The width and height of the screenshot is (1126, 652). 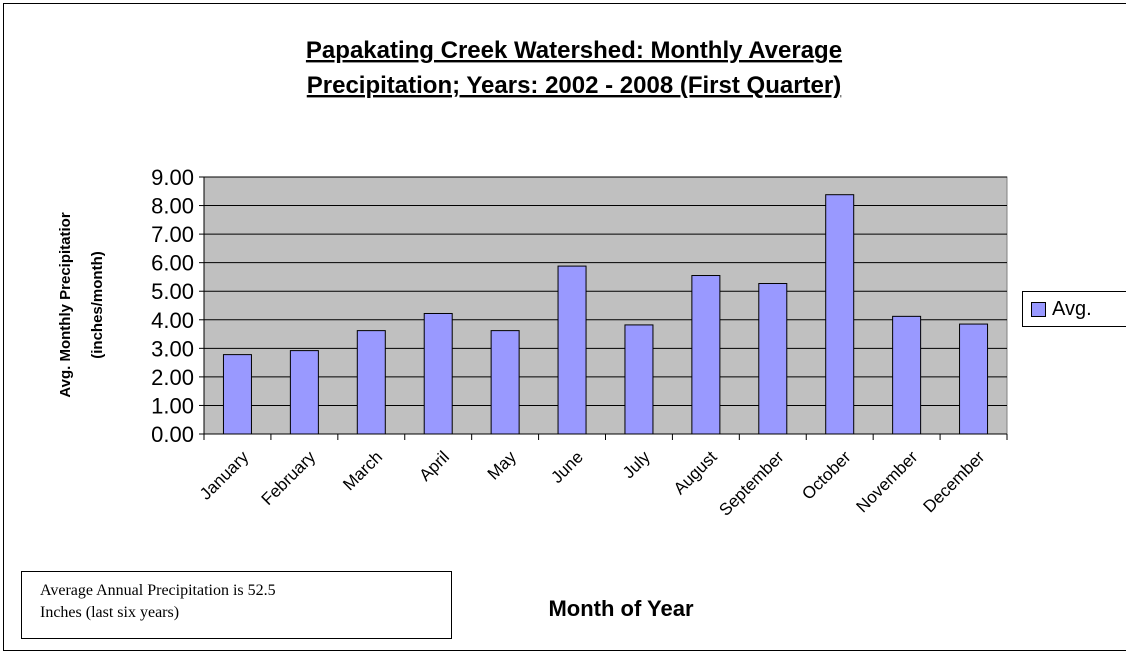 What do you see at coordinates (172, 206) in the screenshot?
I see `y-tick-label: 8.00` at bounding box center [172, 206].